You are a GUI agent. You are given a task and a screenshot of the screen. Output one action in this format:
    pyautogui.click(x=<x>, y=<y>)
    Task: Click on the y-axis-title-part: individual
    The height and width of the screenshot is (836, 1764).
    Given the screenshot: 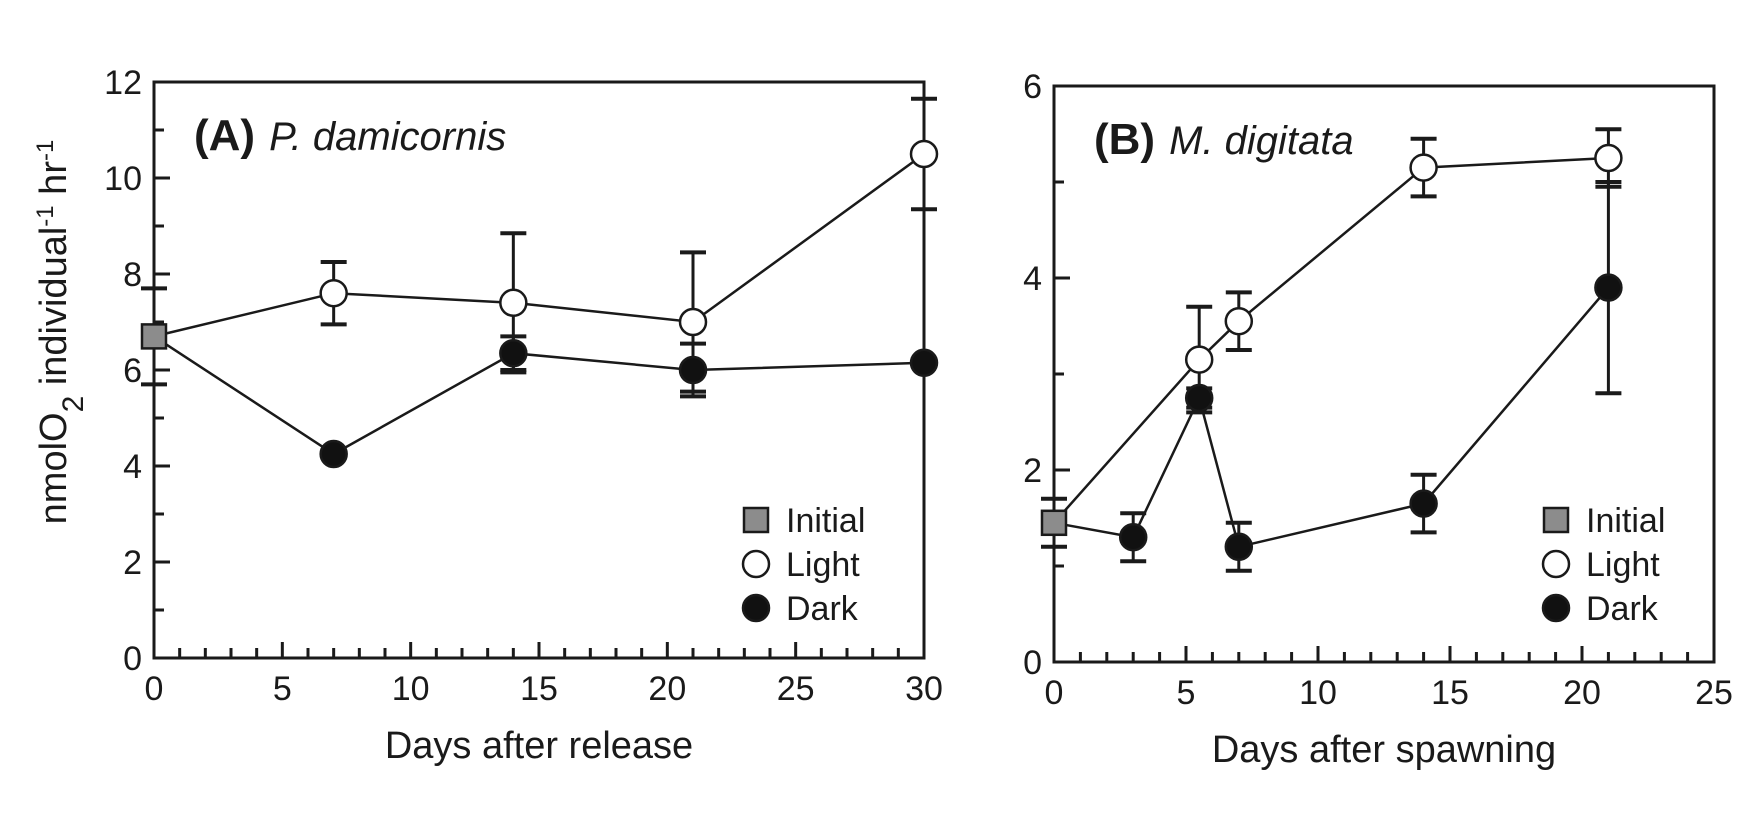 What is the action you would take?
    pyautogui.click(x=54, y=311)
    